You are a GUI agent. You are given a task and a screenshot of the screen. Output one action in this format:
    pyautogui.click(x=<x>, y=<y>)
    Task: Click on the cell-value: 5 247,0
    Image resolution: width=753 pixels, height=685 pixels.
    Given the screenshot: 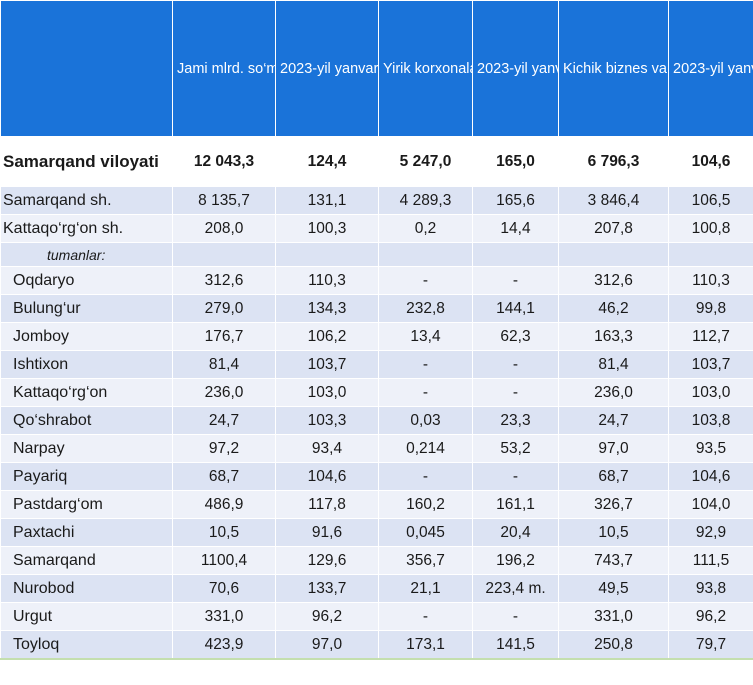 What is the action you would take?
    pyautogui.click(x=425, y=161)
    